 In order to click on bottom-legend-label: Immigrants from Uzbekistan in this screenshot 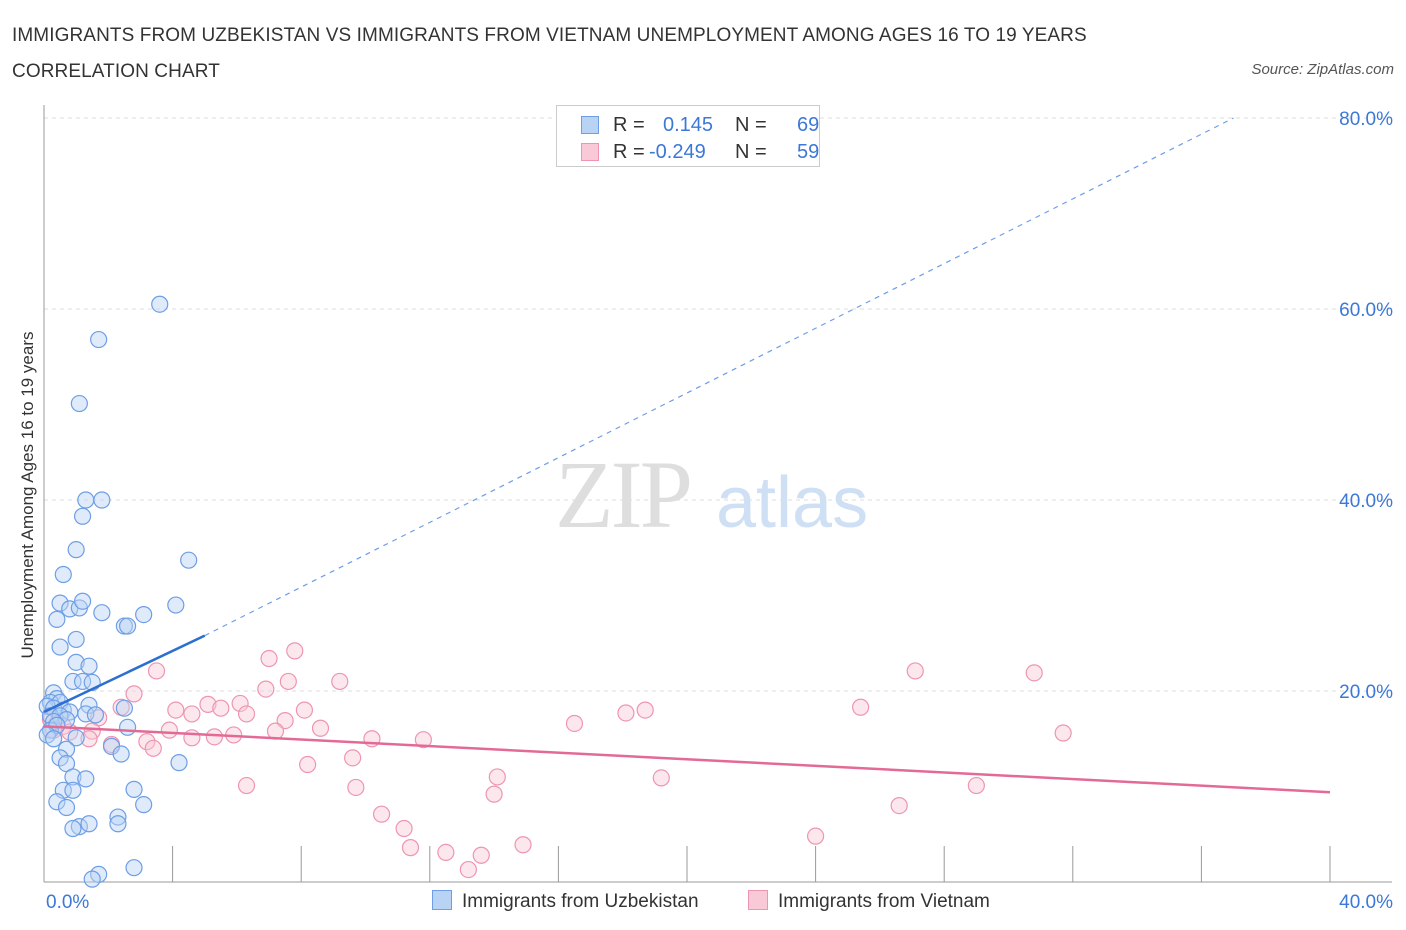, I will do `click(580, 901)`.